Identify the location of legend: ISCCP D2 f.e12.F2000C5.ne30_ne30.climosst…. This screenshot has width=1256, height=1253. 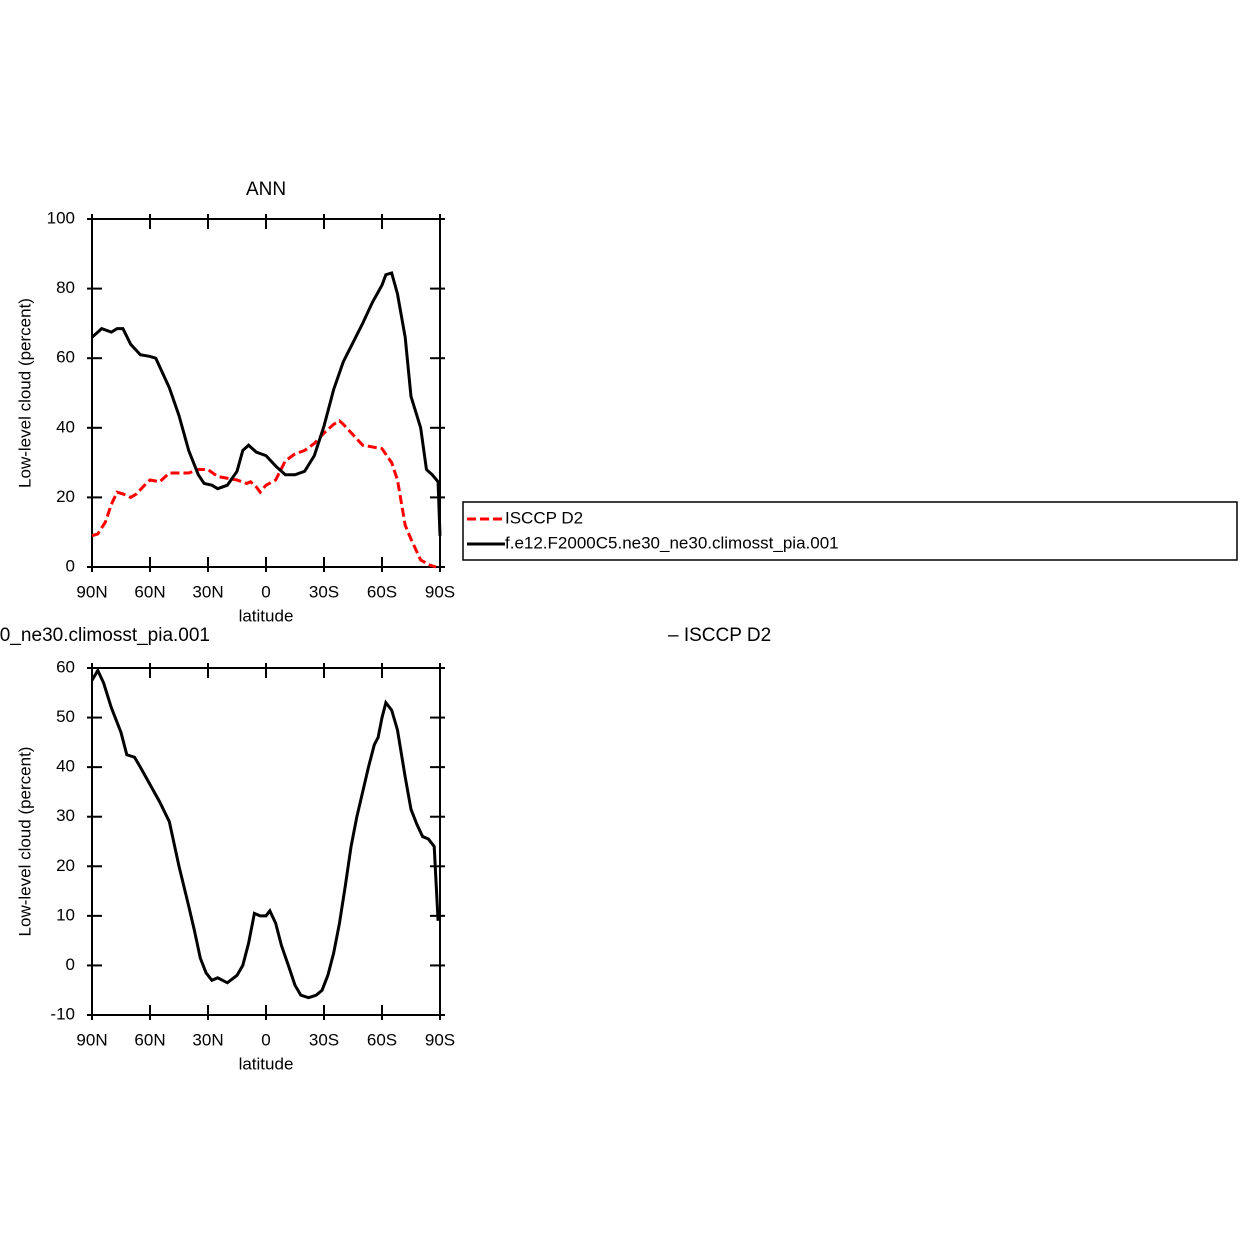
(850, 531).